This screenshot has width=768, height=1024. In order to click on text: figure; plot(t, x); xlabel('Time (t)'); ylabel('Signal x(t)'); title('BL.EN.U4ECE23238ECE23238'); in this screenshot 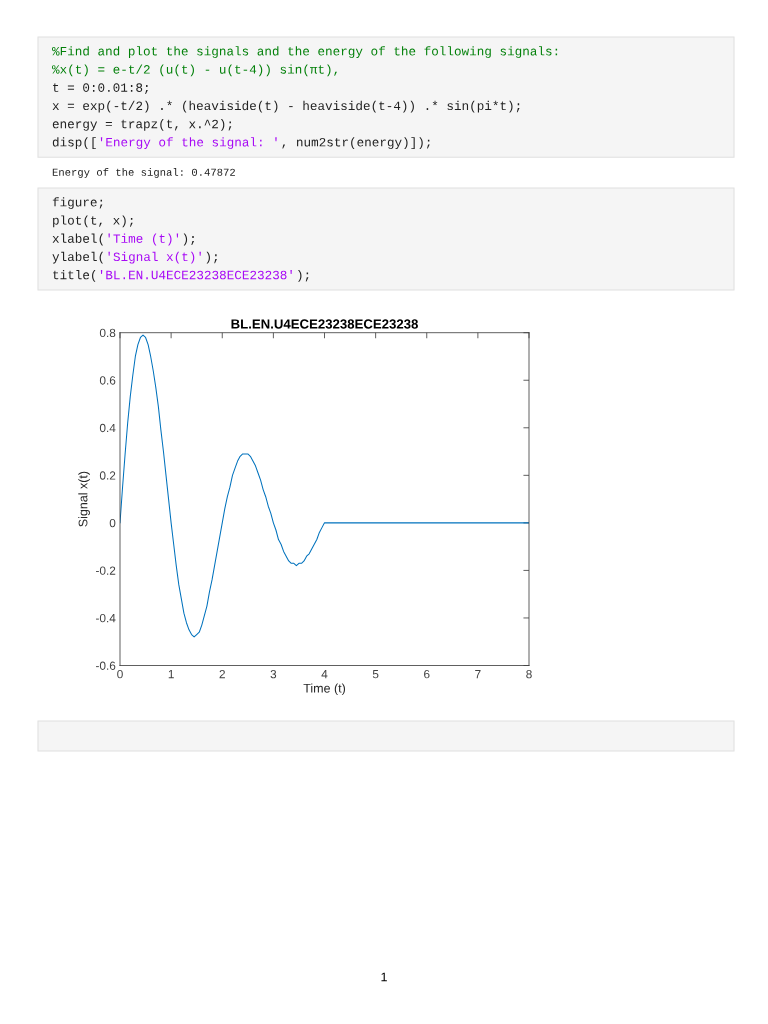, I will do `click(180, 239)`.